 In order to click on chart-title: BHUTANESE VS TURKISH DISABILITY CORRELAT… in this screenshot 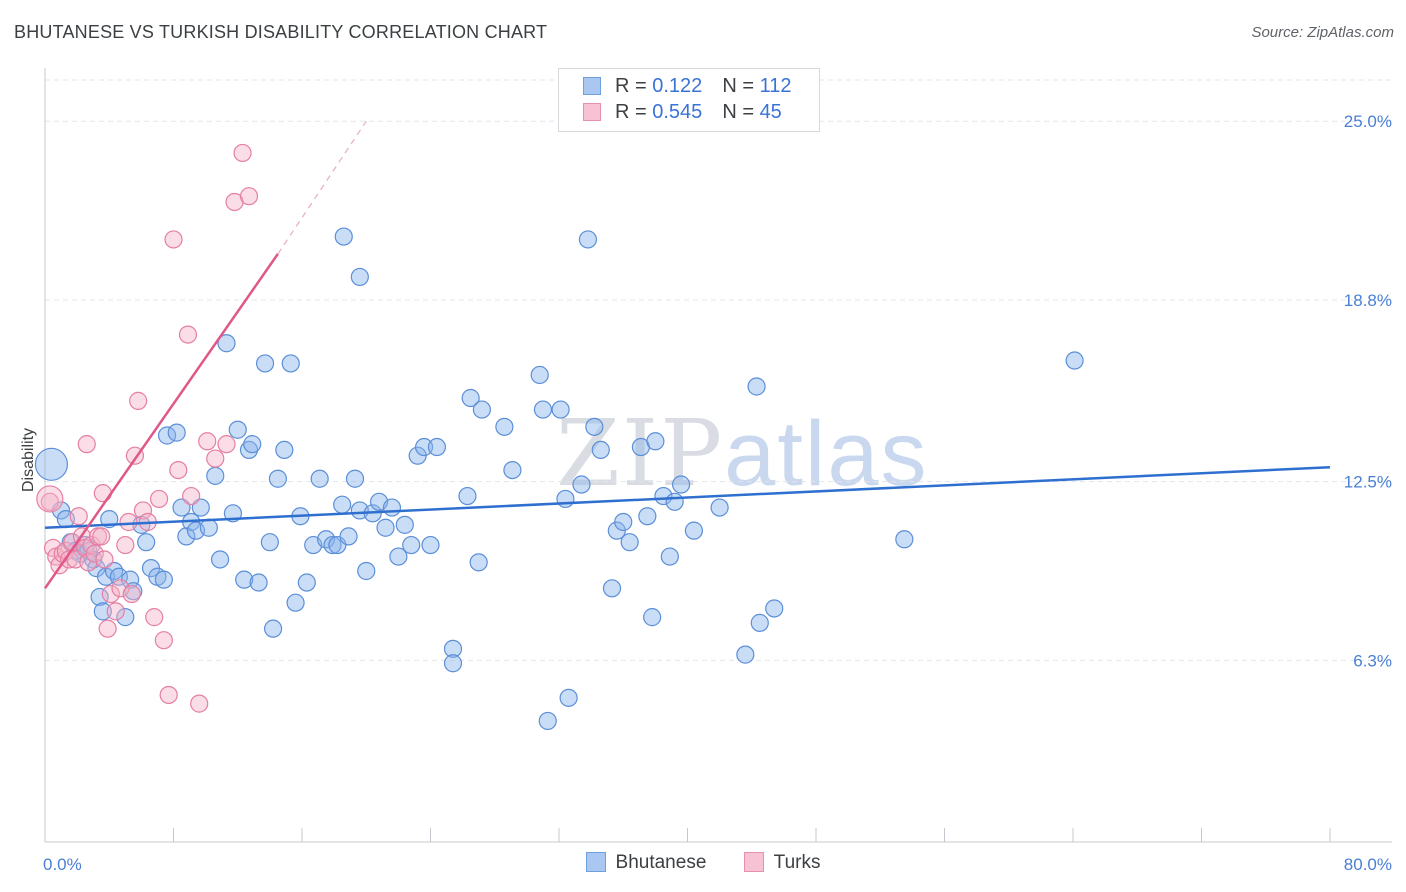, I will do `click(281, 32)`.